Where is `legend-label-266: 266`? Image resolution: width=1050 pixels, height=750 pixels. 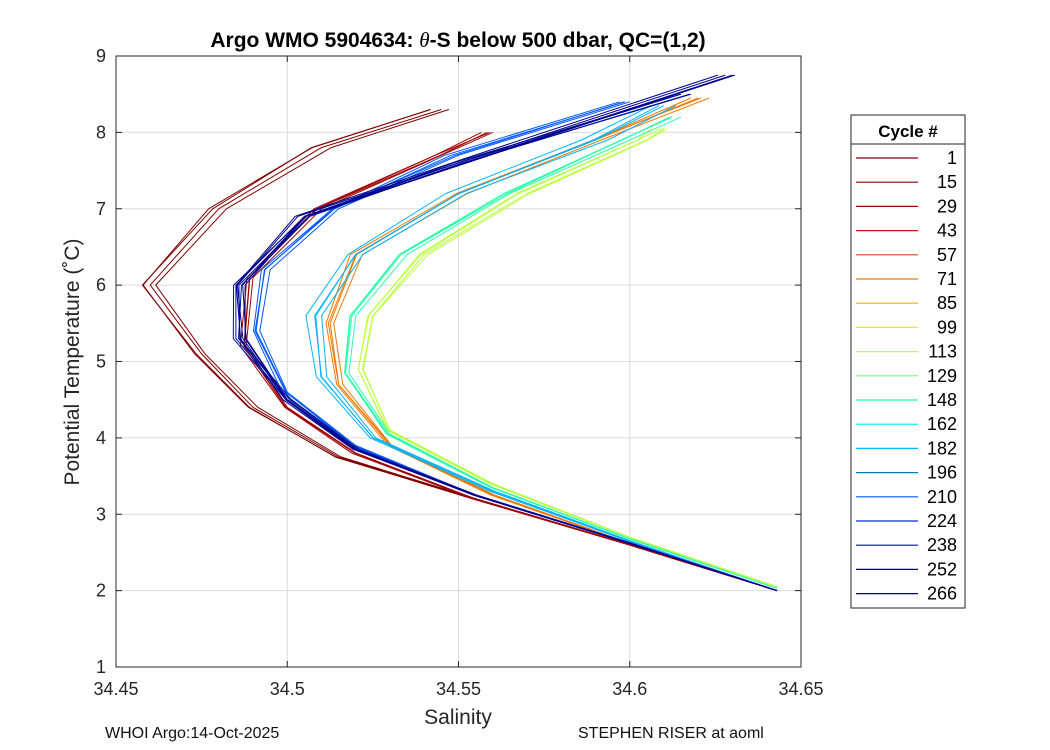 legend-label-266: 266 is located at coordinates (942, 594).